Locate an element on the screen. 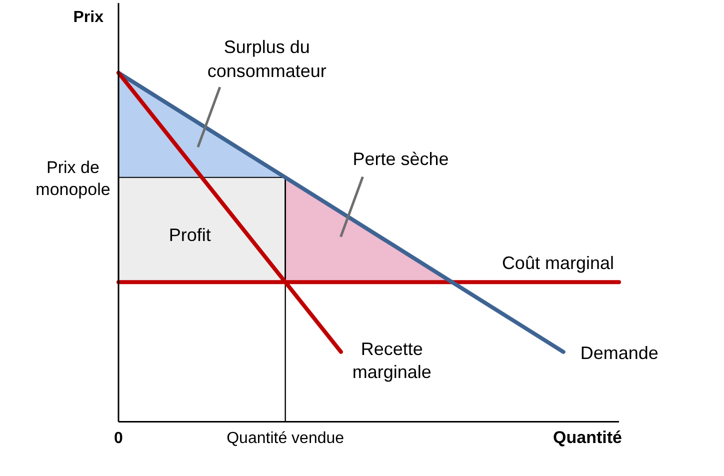 The height and width of the screenshot is (476, 724). text: Prix de monopole is located at coordinates (73, 178).